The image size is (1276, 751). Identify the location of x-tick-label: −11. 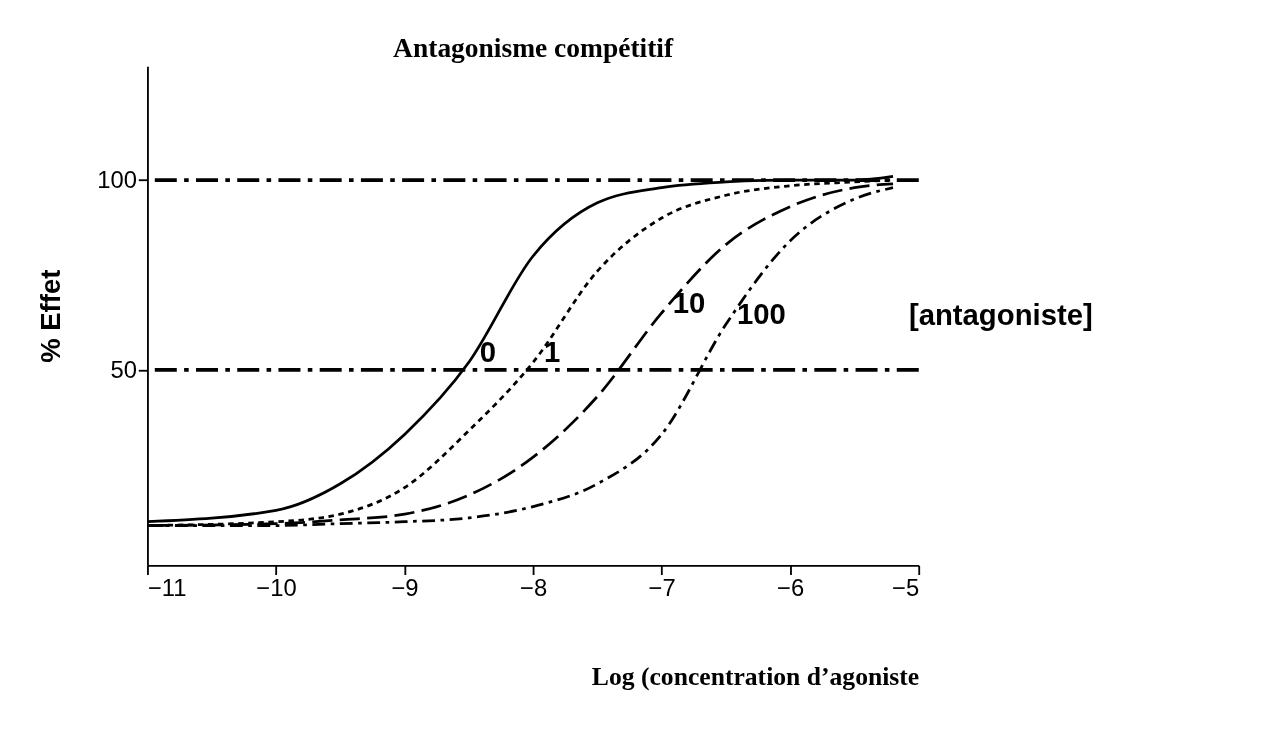
(167, 588).